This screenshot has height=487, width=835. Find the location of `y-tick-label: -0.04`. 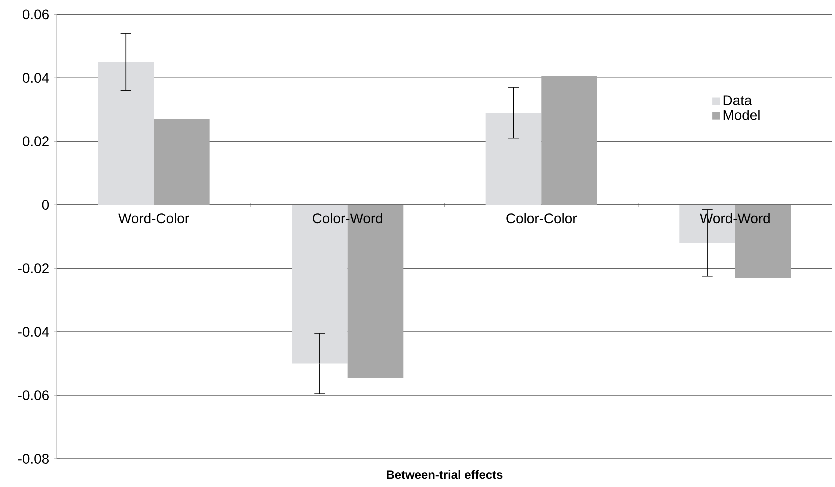

y-tick-label: -0.04 is located at coordinates (34, 332).